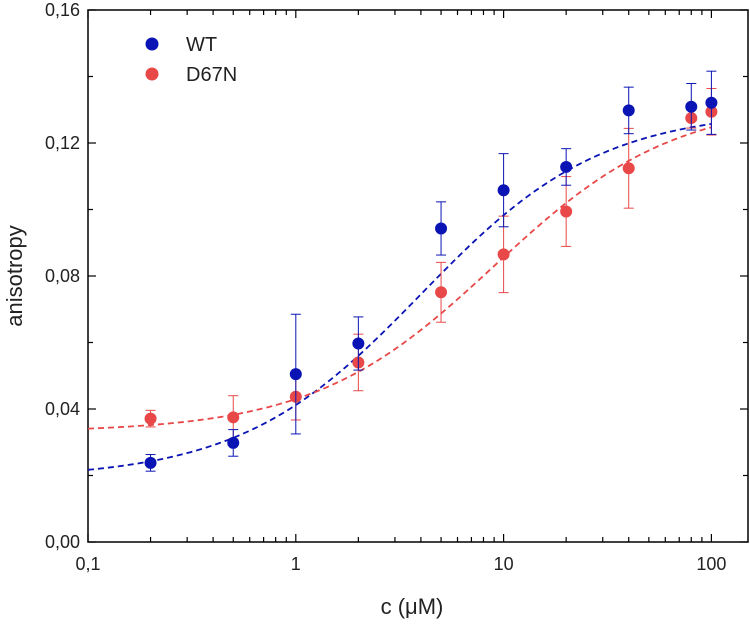  What do you see at coordinates (191, 60) in the screenshot?
I see `legend: WT D67N` at bounding box center [191, 60].